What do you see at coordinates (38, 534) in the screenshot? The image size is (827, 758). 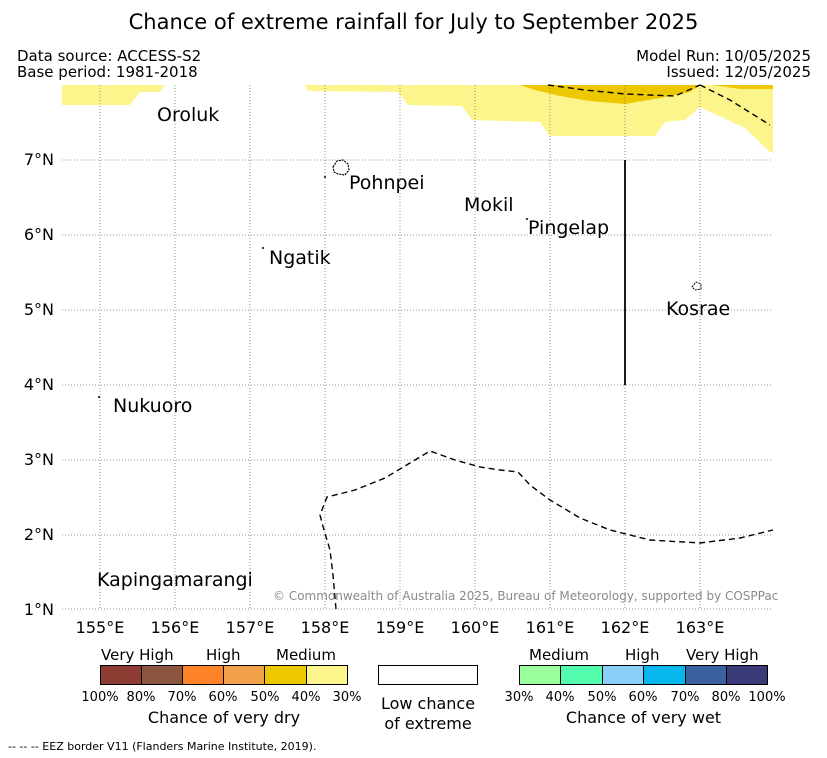 I see `lat-label: 2°N` at bounding box center [38, 534].